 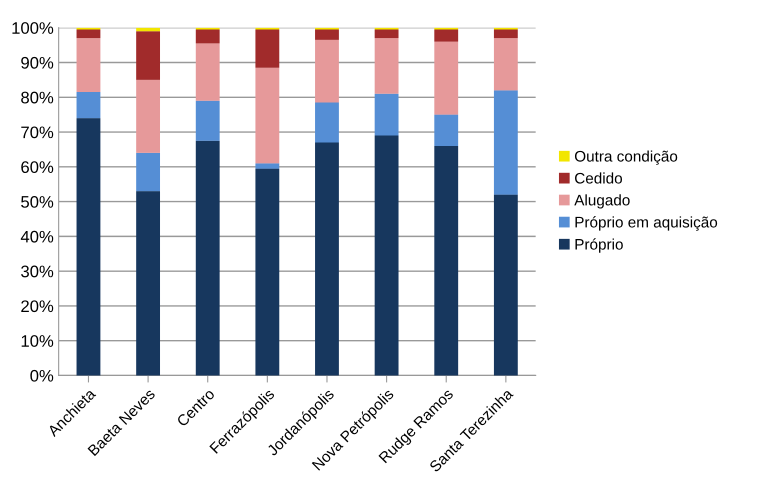 I want to click on legend-label: Alugado, so click(x=602, y=201).